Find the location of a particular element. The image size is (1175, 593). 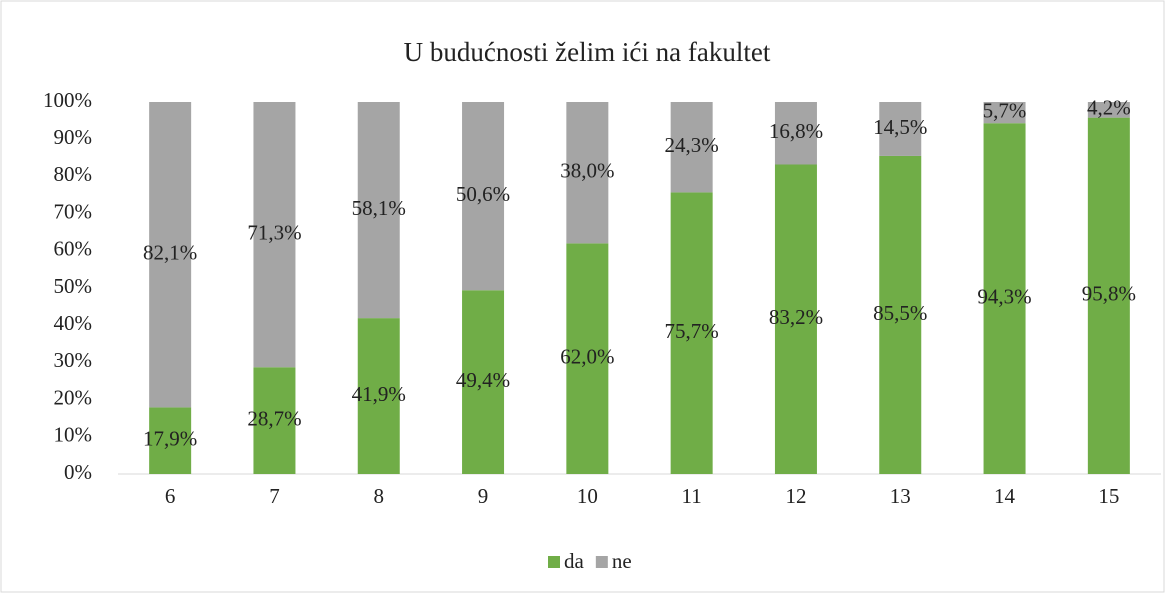

data-label: 75,7% is located at coordinates (692, 331).